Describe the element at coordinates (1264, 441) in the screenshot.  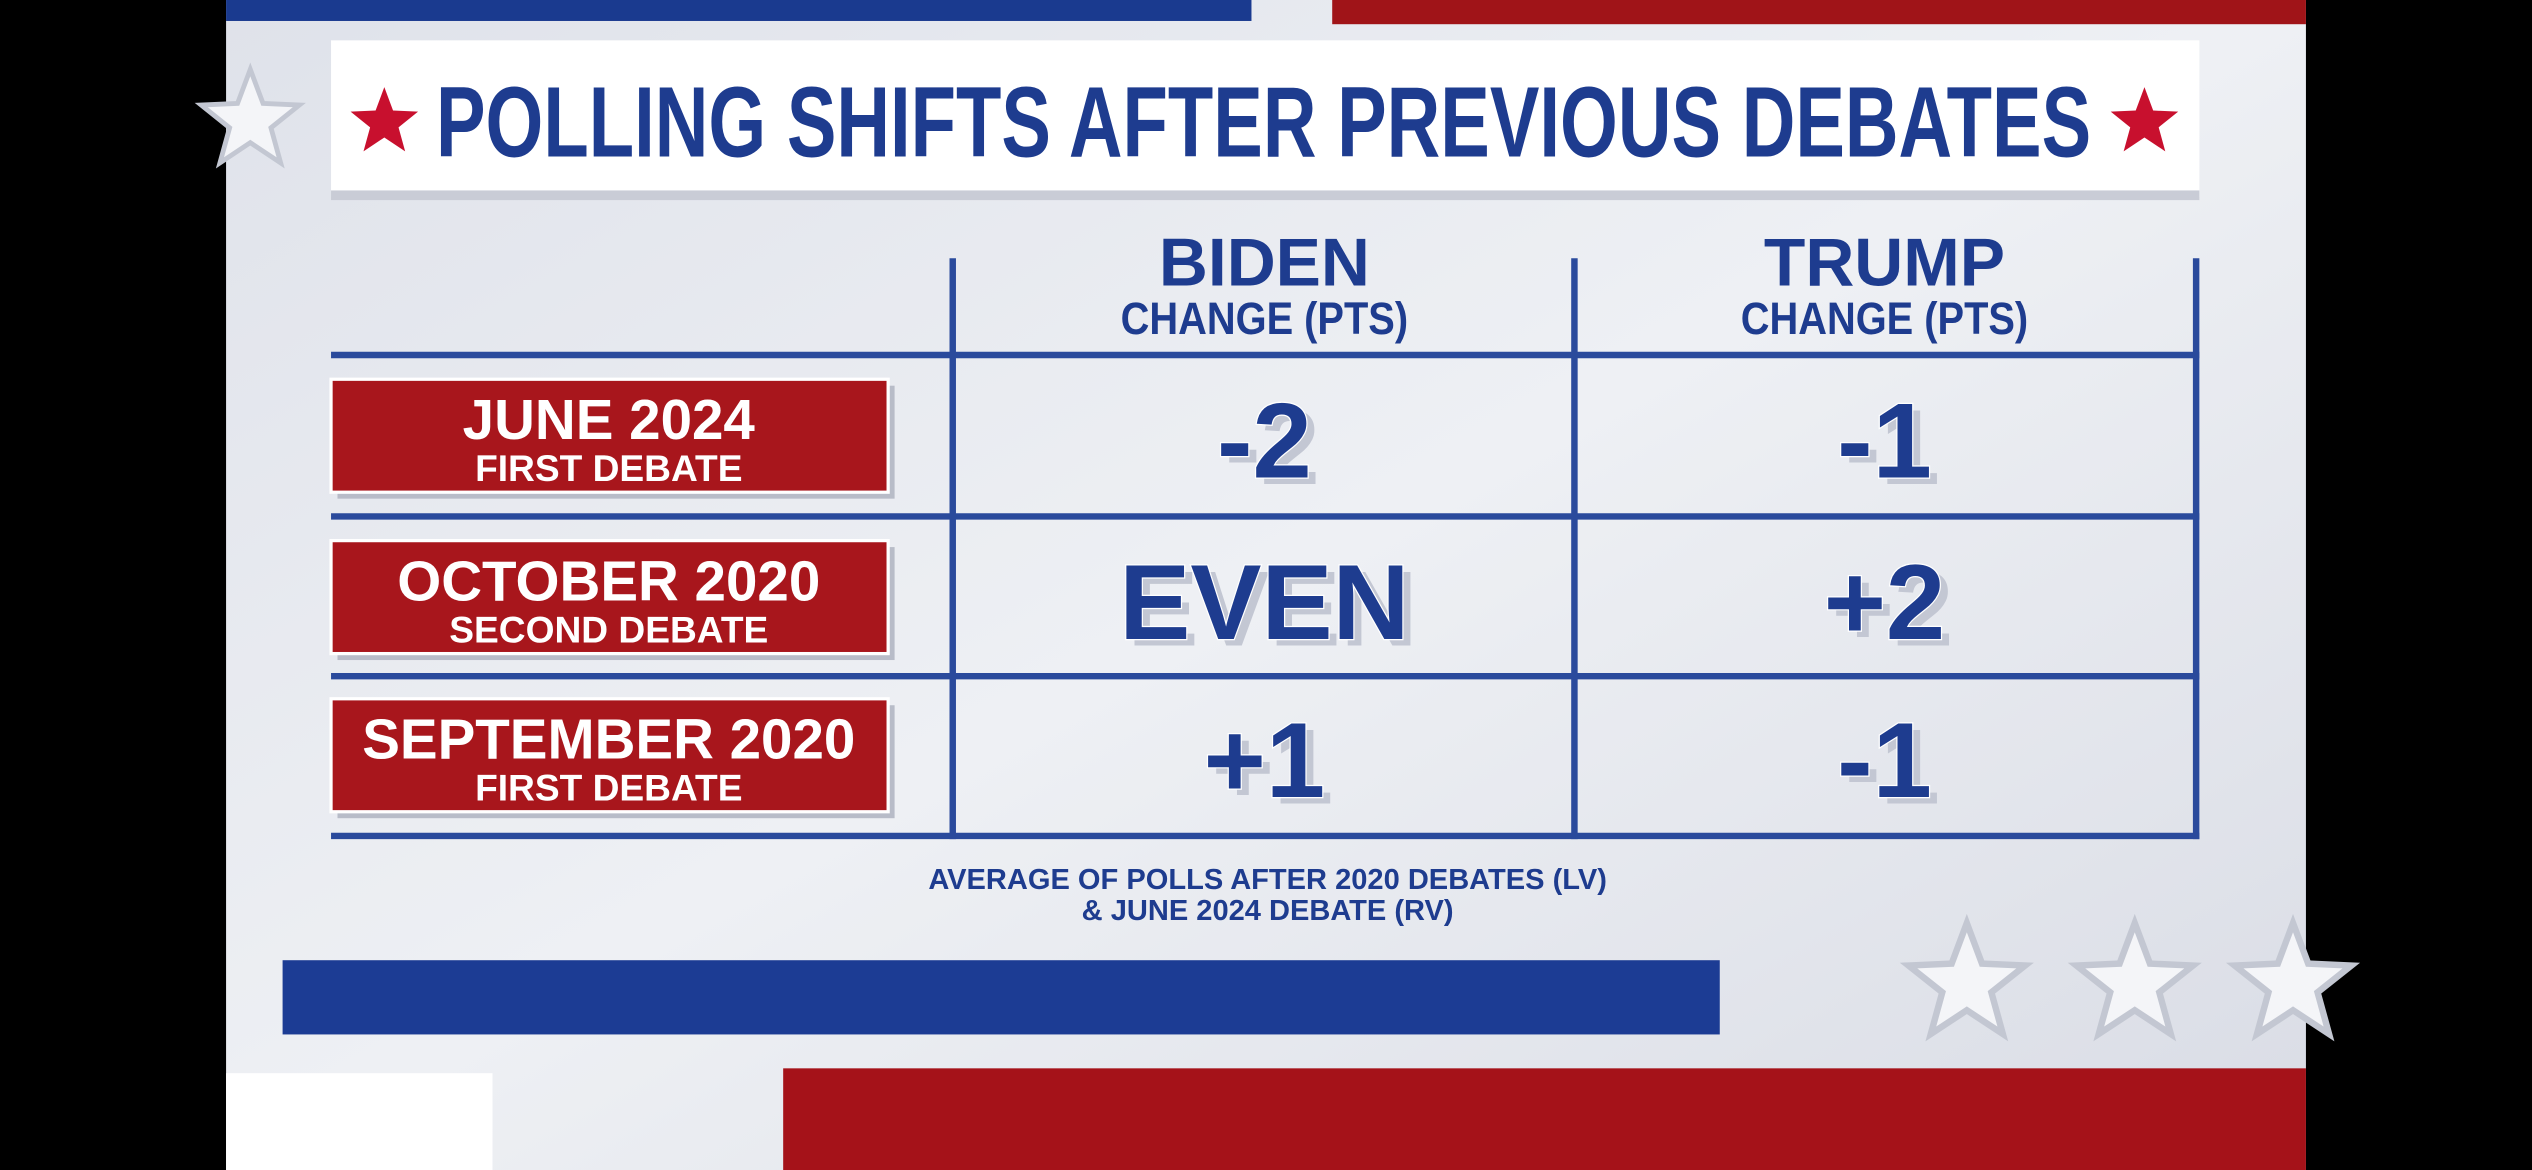
I see `cell-value: -2` at that location.